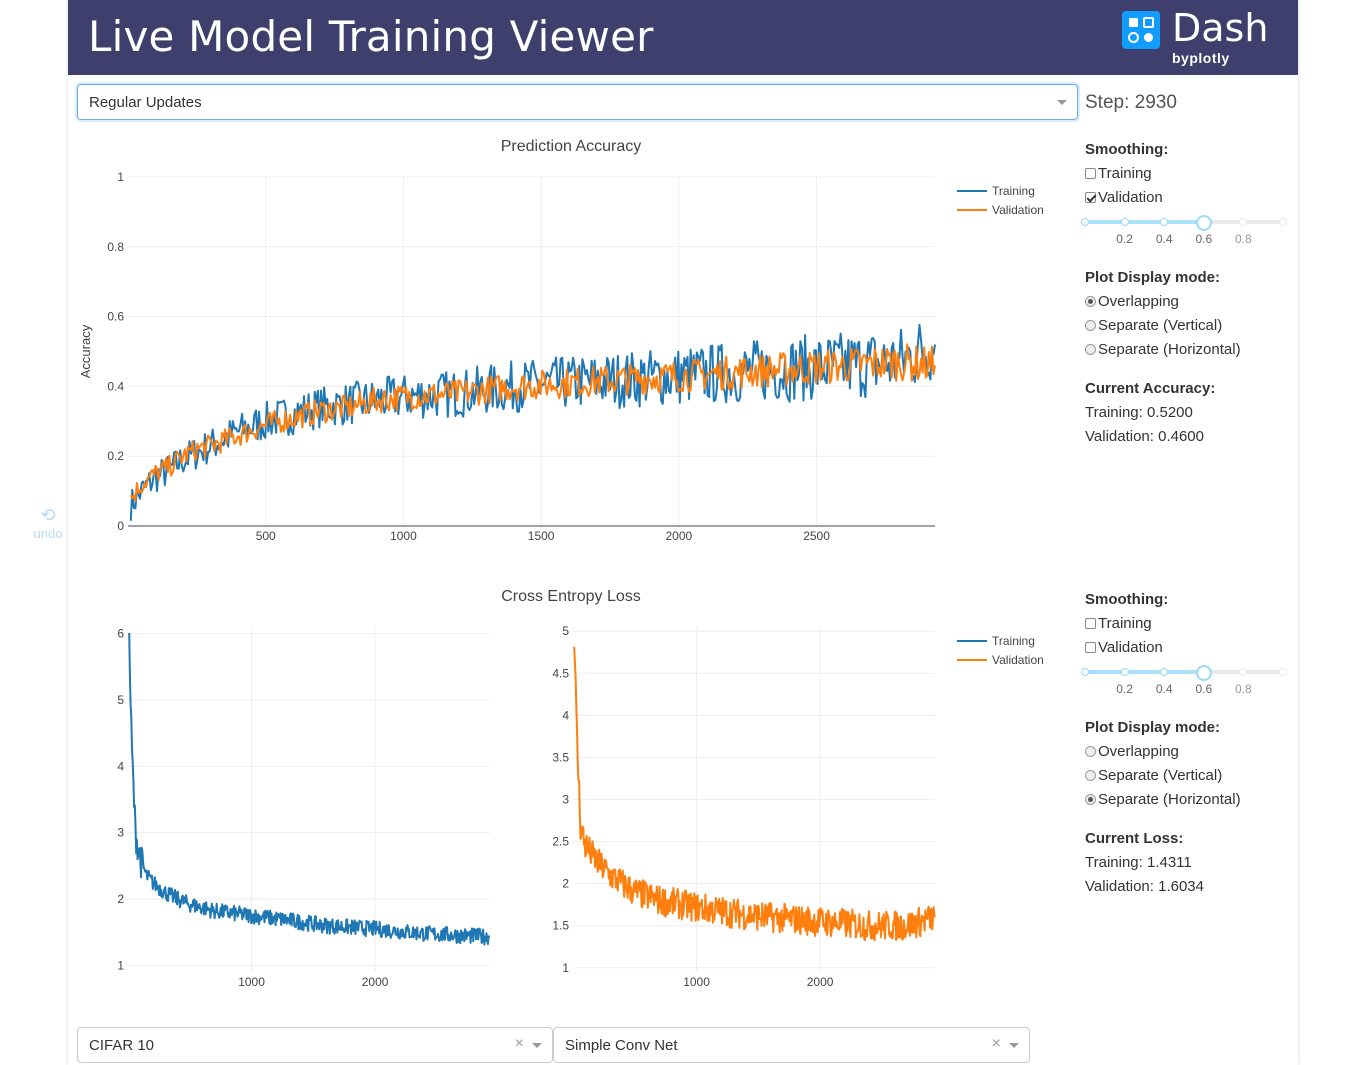  What do you see at coordinates (120, 766) in the screenshot?
I see `y-tick-label: 4` at bounding box center [120, 766].